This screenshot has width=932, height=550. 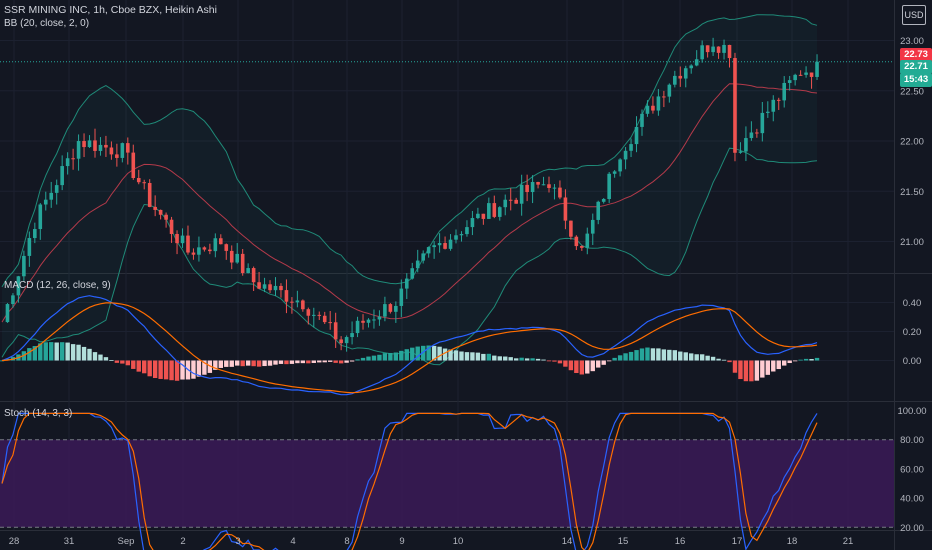 I want to click on stoch-axis-label: 80.00, so click(x=912, y=440).